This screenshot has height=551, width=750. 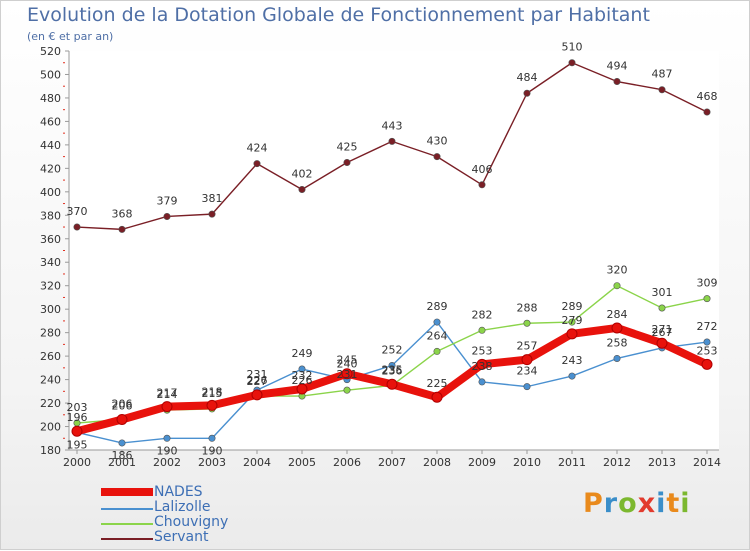 I want to click on data-label-nades: 253, so click(x=482, y=350).